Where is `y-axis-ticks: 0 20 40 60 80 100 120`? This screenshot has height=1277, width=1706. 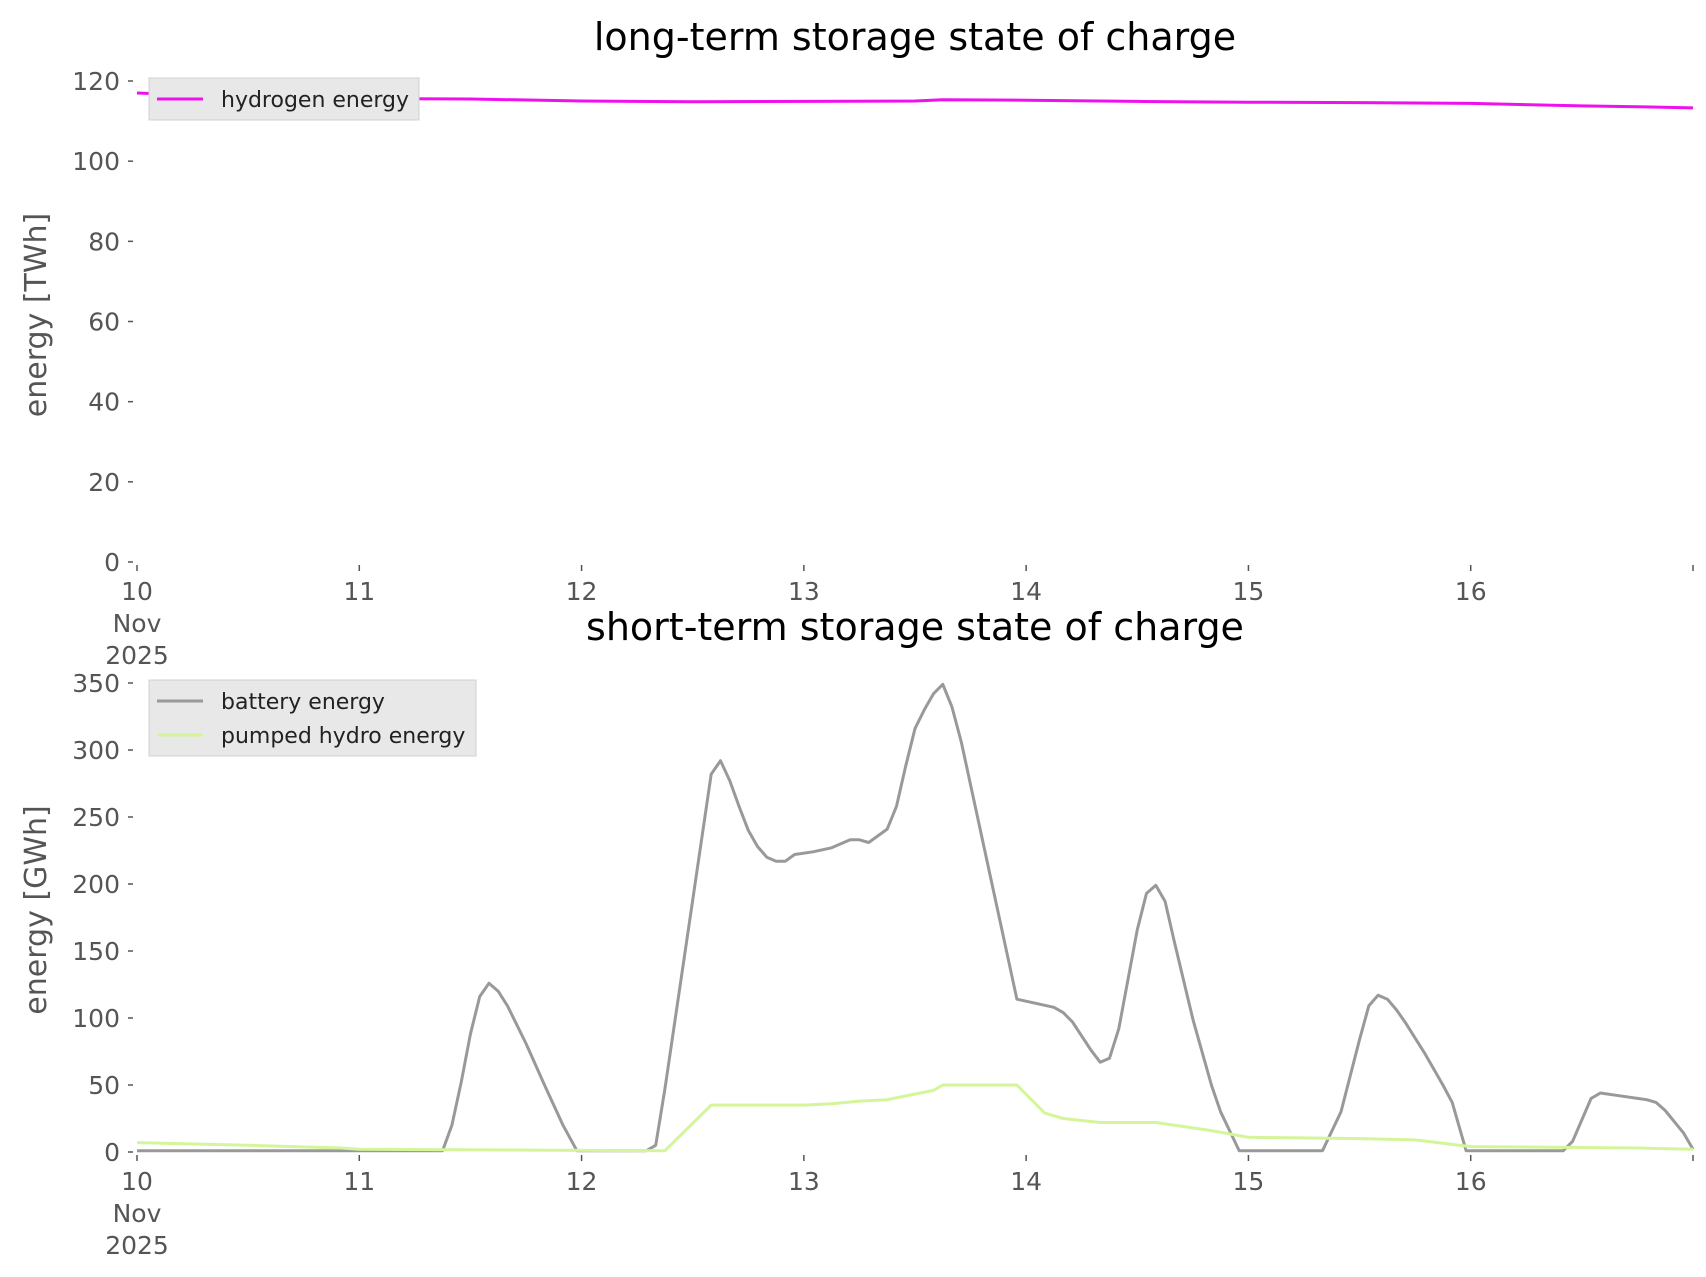
y-axis-ticks: 0 20 40 60 80 100 120 is located at coordinates (102, 322).